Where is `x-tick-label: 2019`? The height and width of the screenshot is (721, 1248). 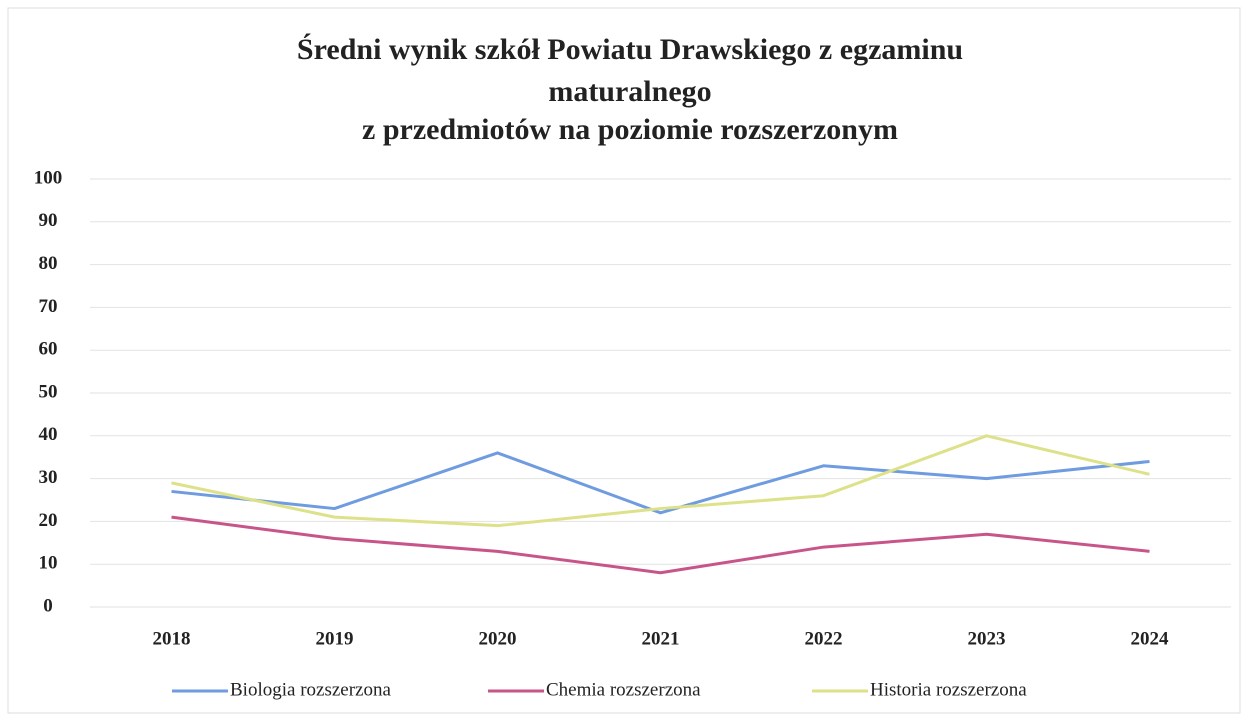 x-tick-label: 2019 is located at coordinates (335, 638).